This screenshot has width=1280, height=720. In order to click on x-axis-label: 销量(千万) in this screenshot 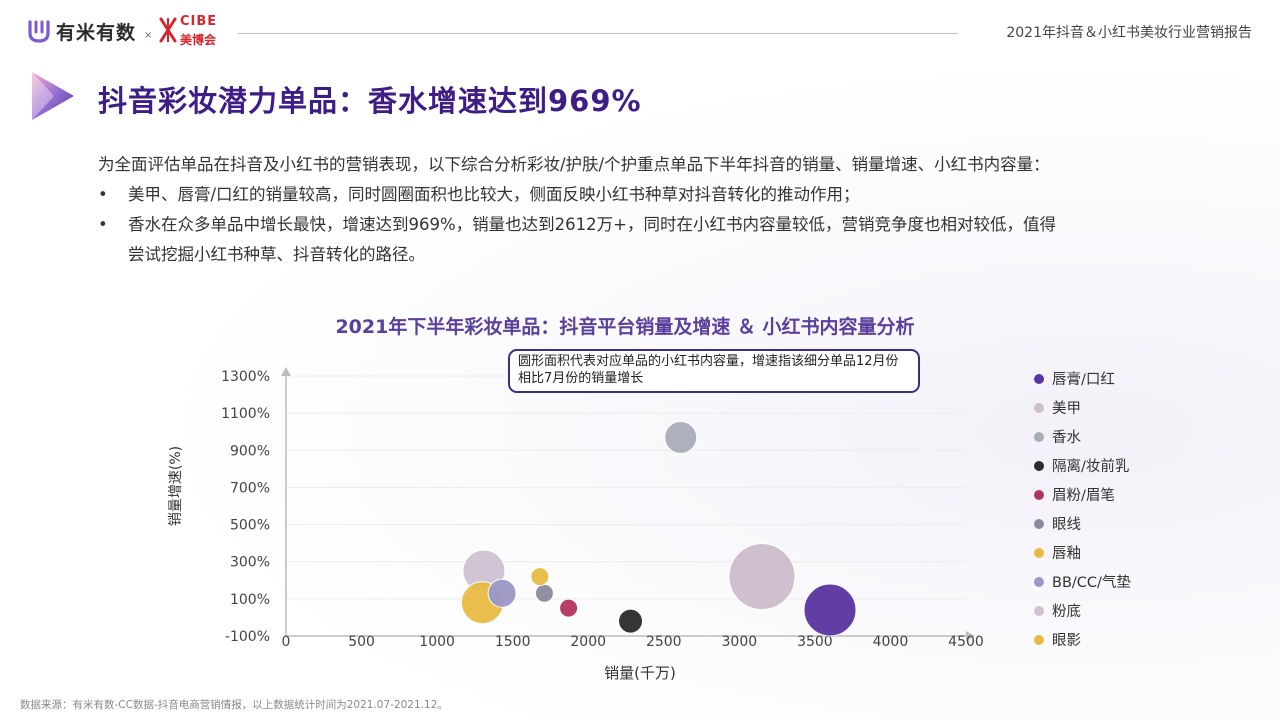, I will do `click(640, 673)`.